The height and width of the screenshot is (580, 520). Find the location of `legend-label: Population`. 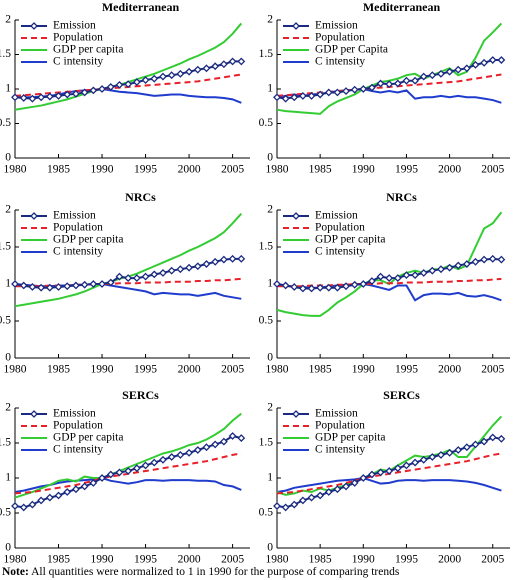

legend-label: Population is located at coordinates (78, 426).